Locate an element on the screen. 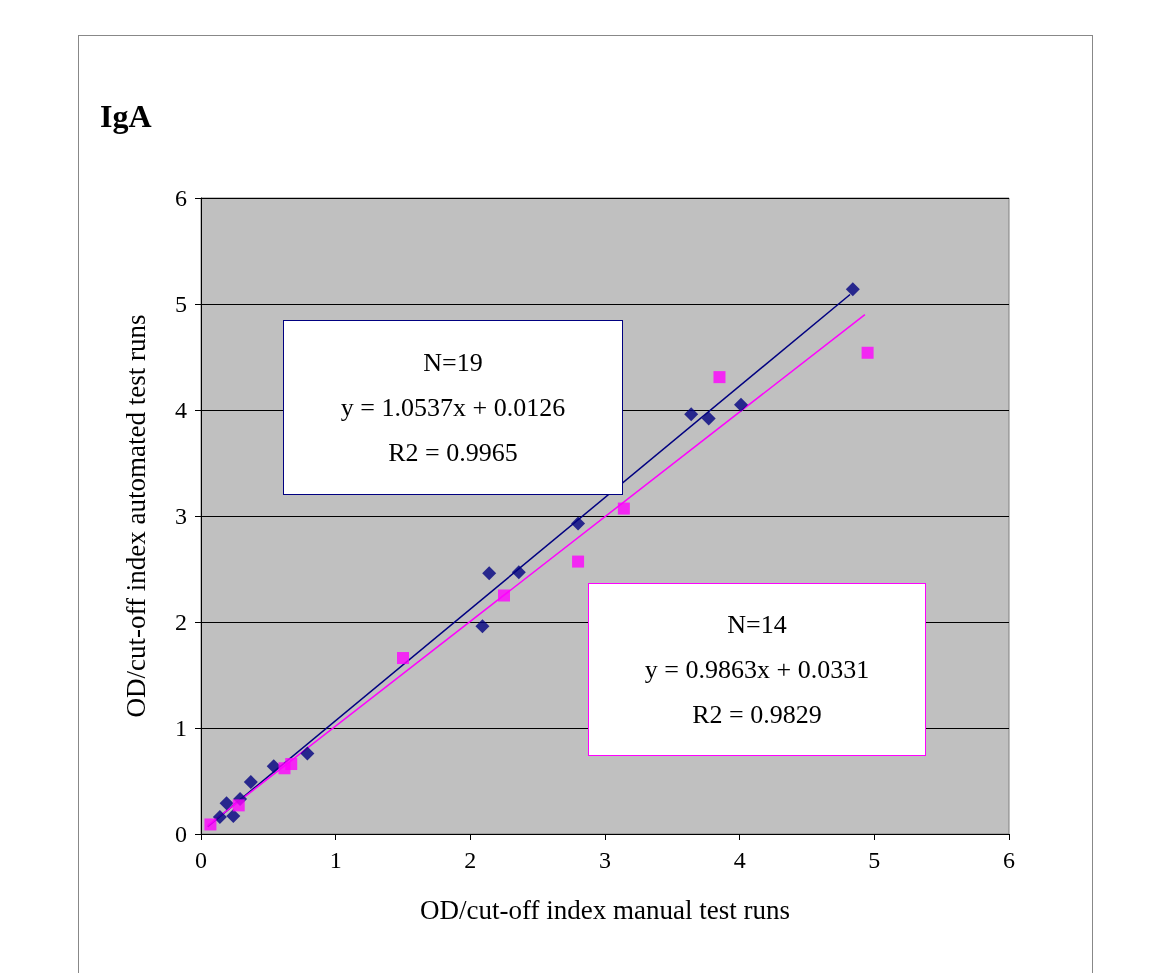 The height and width of the screenshot is (973, 1171). text-box: N=19 y = 1.0537x + 0.0126 R2 = 0.9965 is located at coordinates (453, 407).